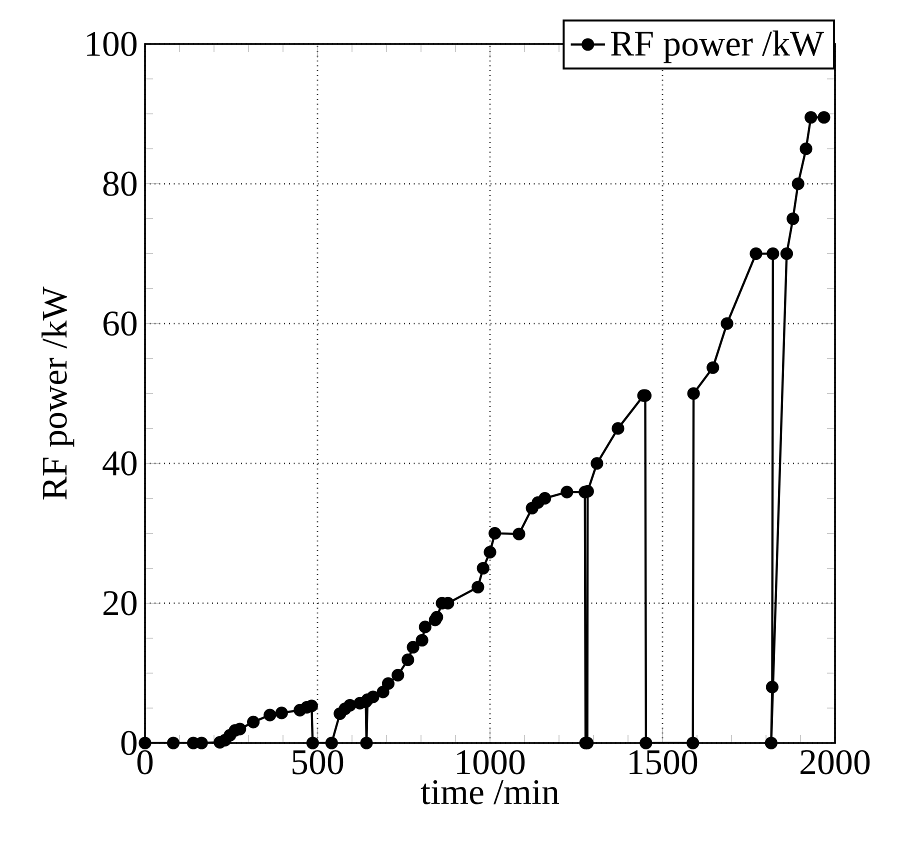 The width and height of the screenshot is (908, 866). I want to click on x-tick-label: 2000, so click(835, 762).